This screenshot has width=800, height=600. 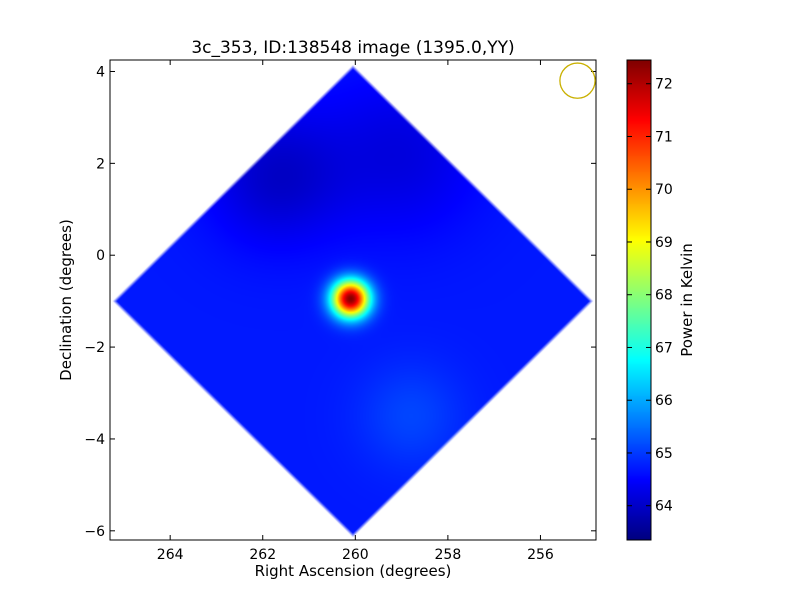 I want to click on beam-marker-layer, so click(x=577, y=80).